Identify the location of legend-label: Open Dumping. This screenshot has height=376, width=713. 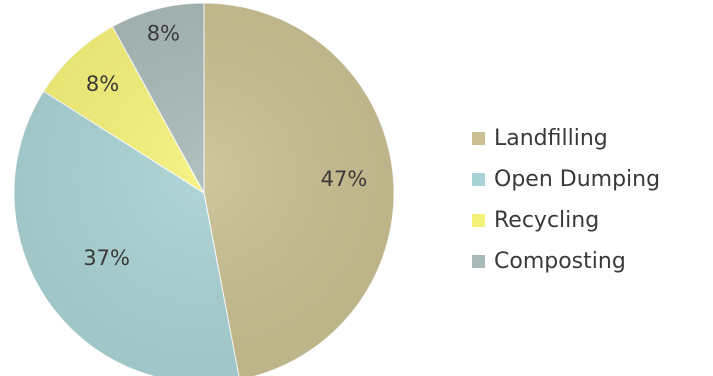
(577, 179).